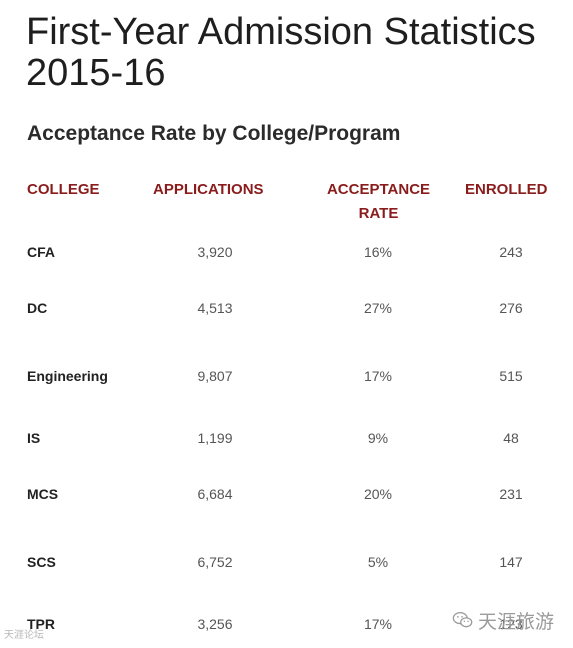 The width and height of the screenshot is (573, 648). Describe the element at coordinates (378, 438) in the screenshot. I see `acceptance-rate-value: 9%` at that location.